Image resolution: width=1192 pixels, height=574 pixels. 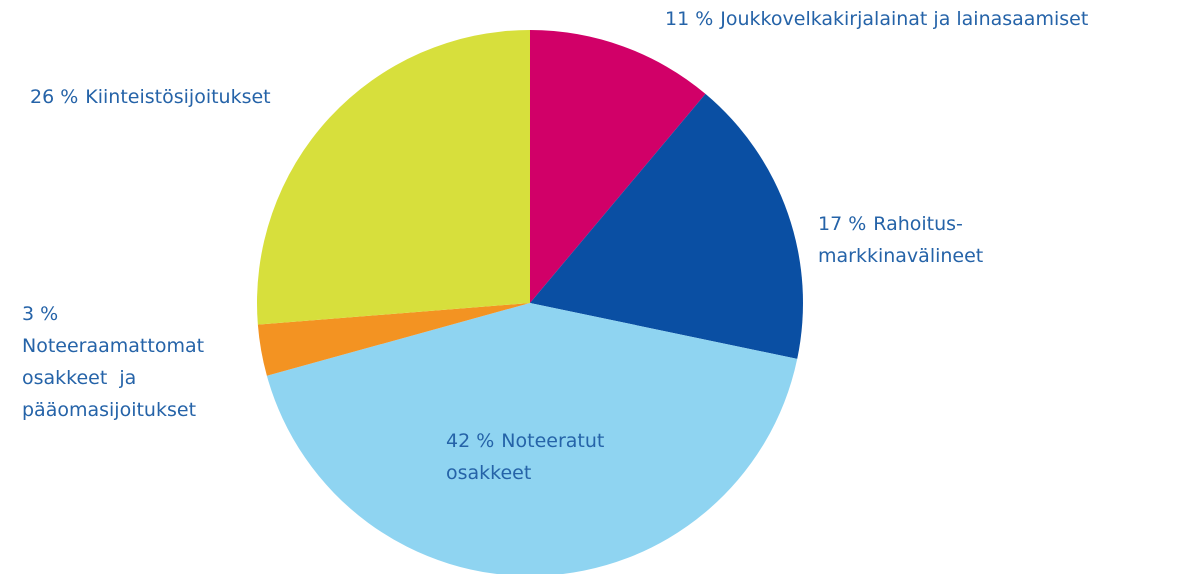 What do you see at coordinates (177, 97) in the screenshot?
I see `slice-name: Kiinteistösijoitukset` at bounding box center [177, 97].